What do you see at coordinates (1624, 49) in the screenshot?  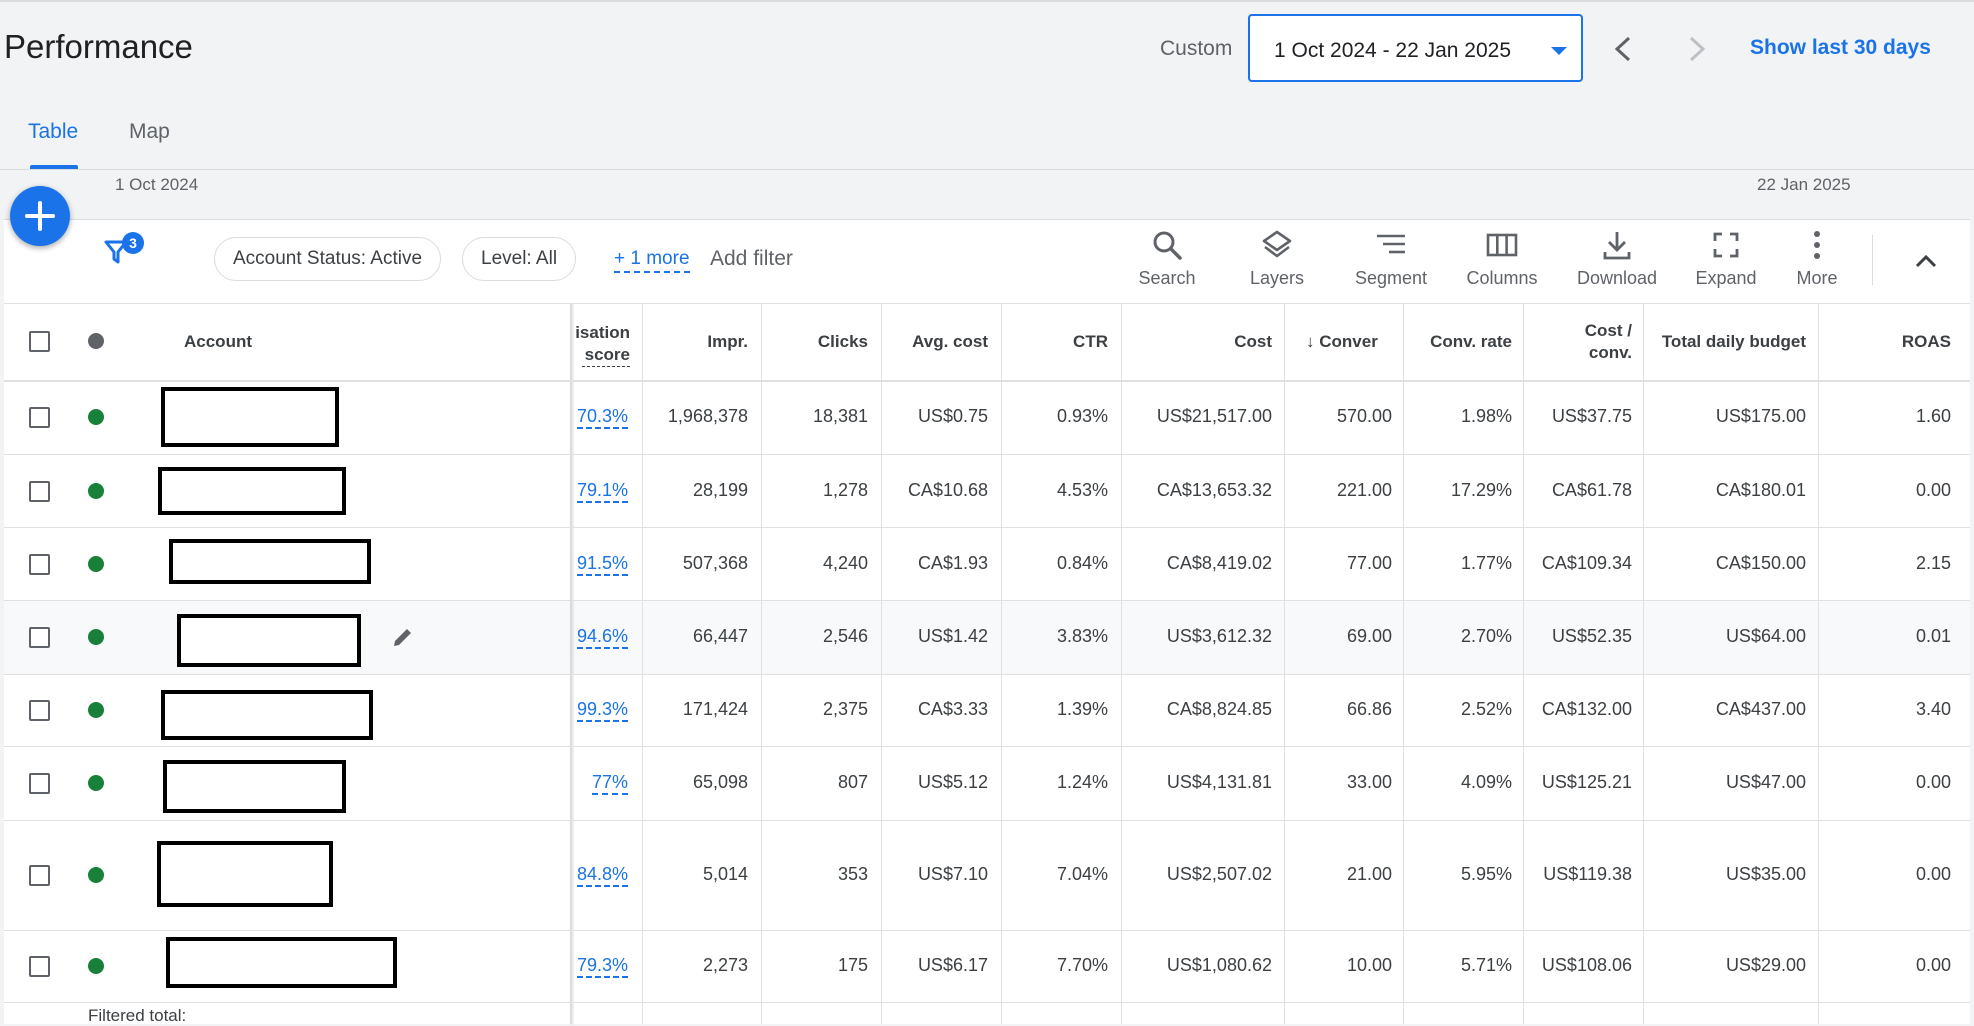 I see `previous-period-button` at bounding box center [1624, 49].